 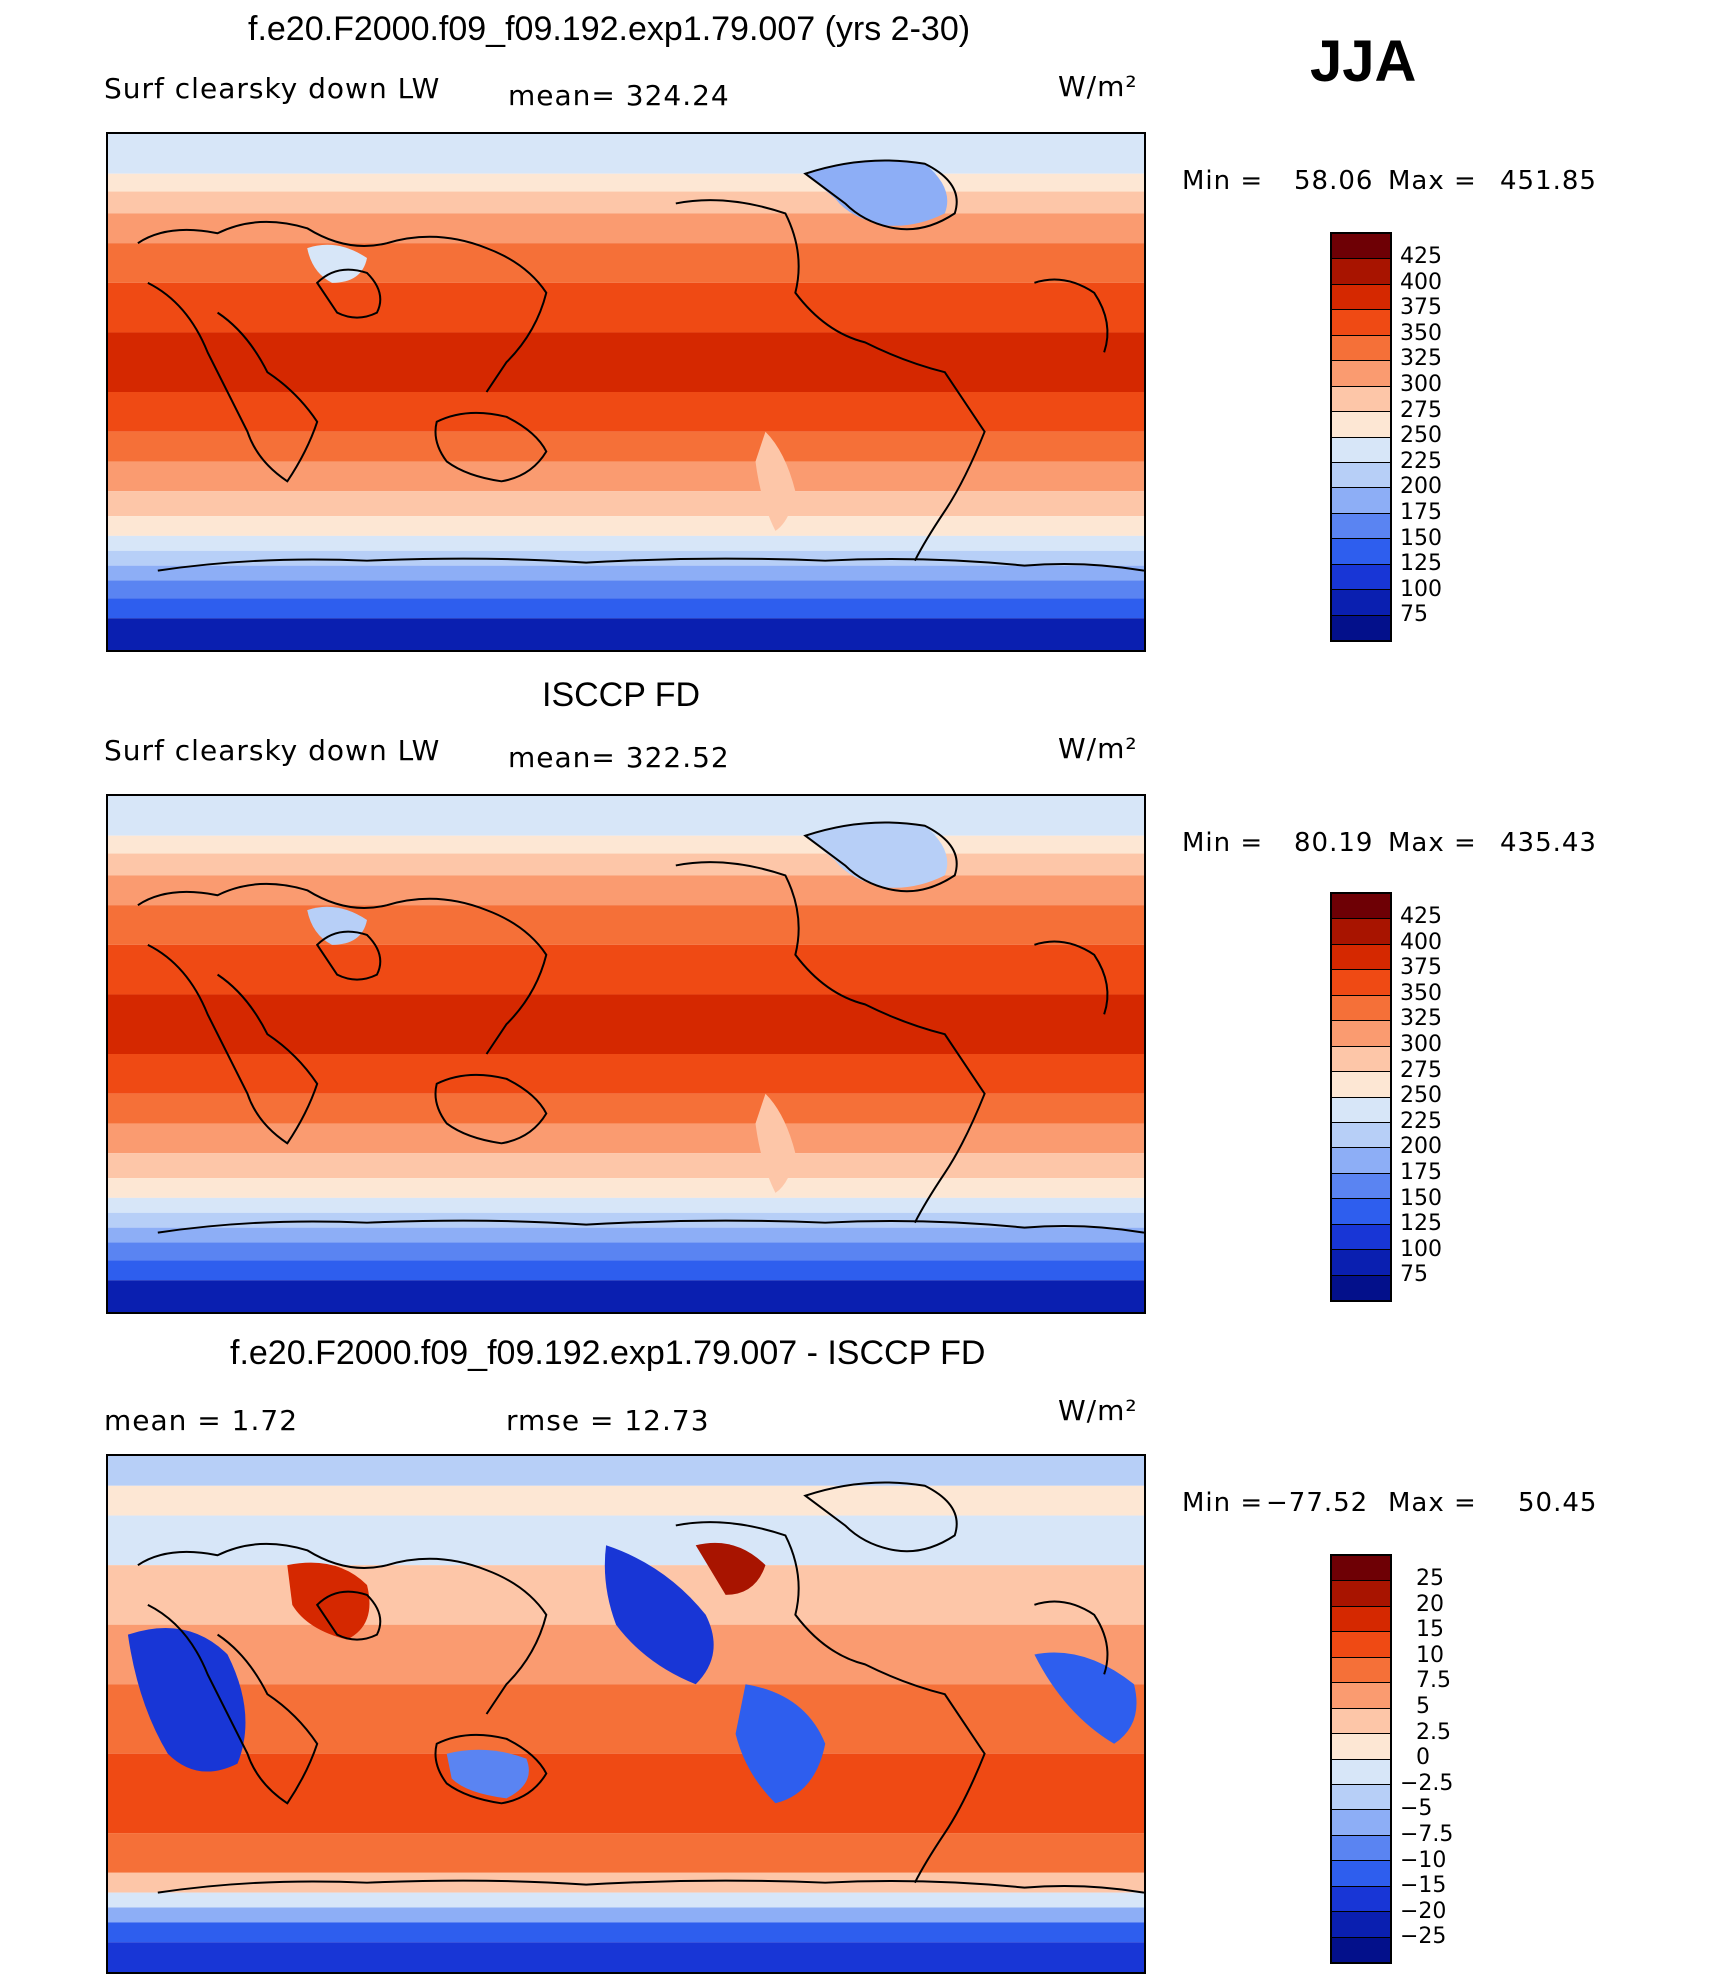 I want to click on colorbar-tick-label: 0, so click(x=1423, y=1758).